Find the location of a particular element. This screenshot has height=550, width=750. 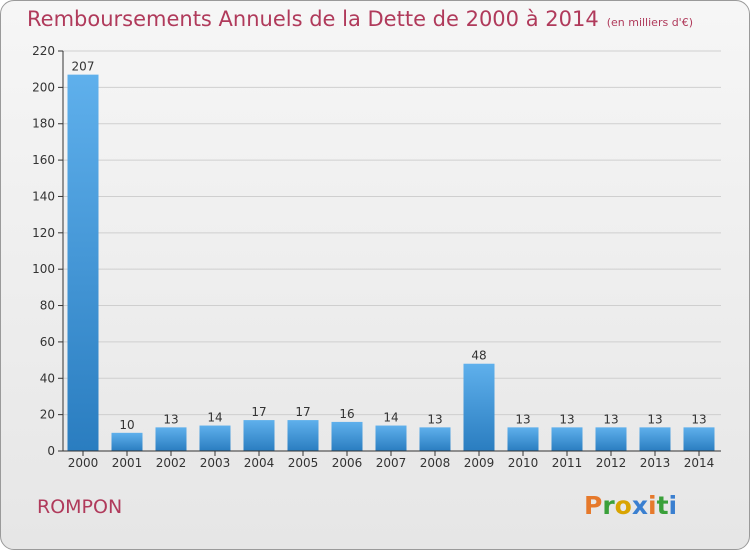

x-tick-label: 2002 is located at coordinates (171, 463).